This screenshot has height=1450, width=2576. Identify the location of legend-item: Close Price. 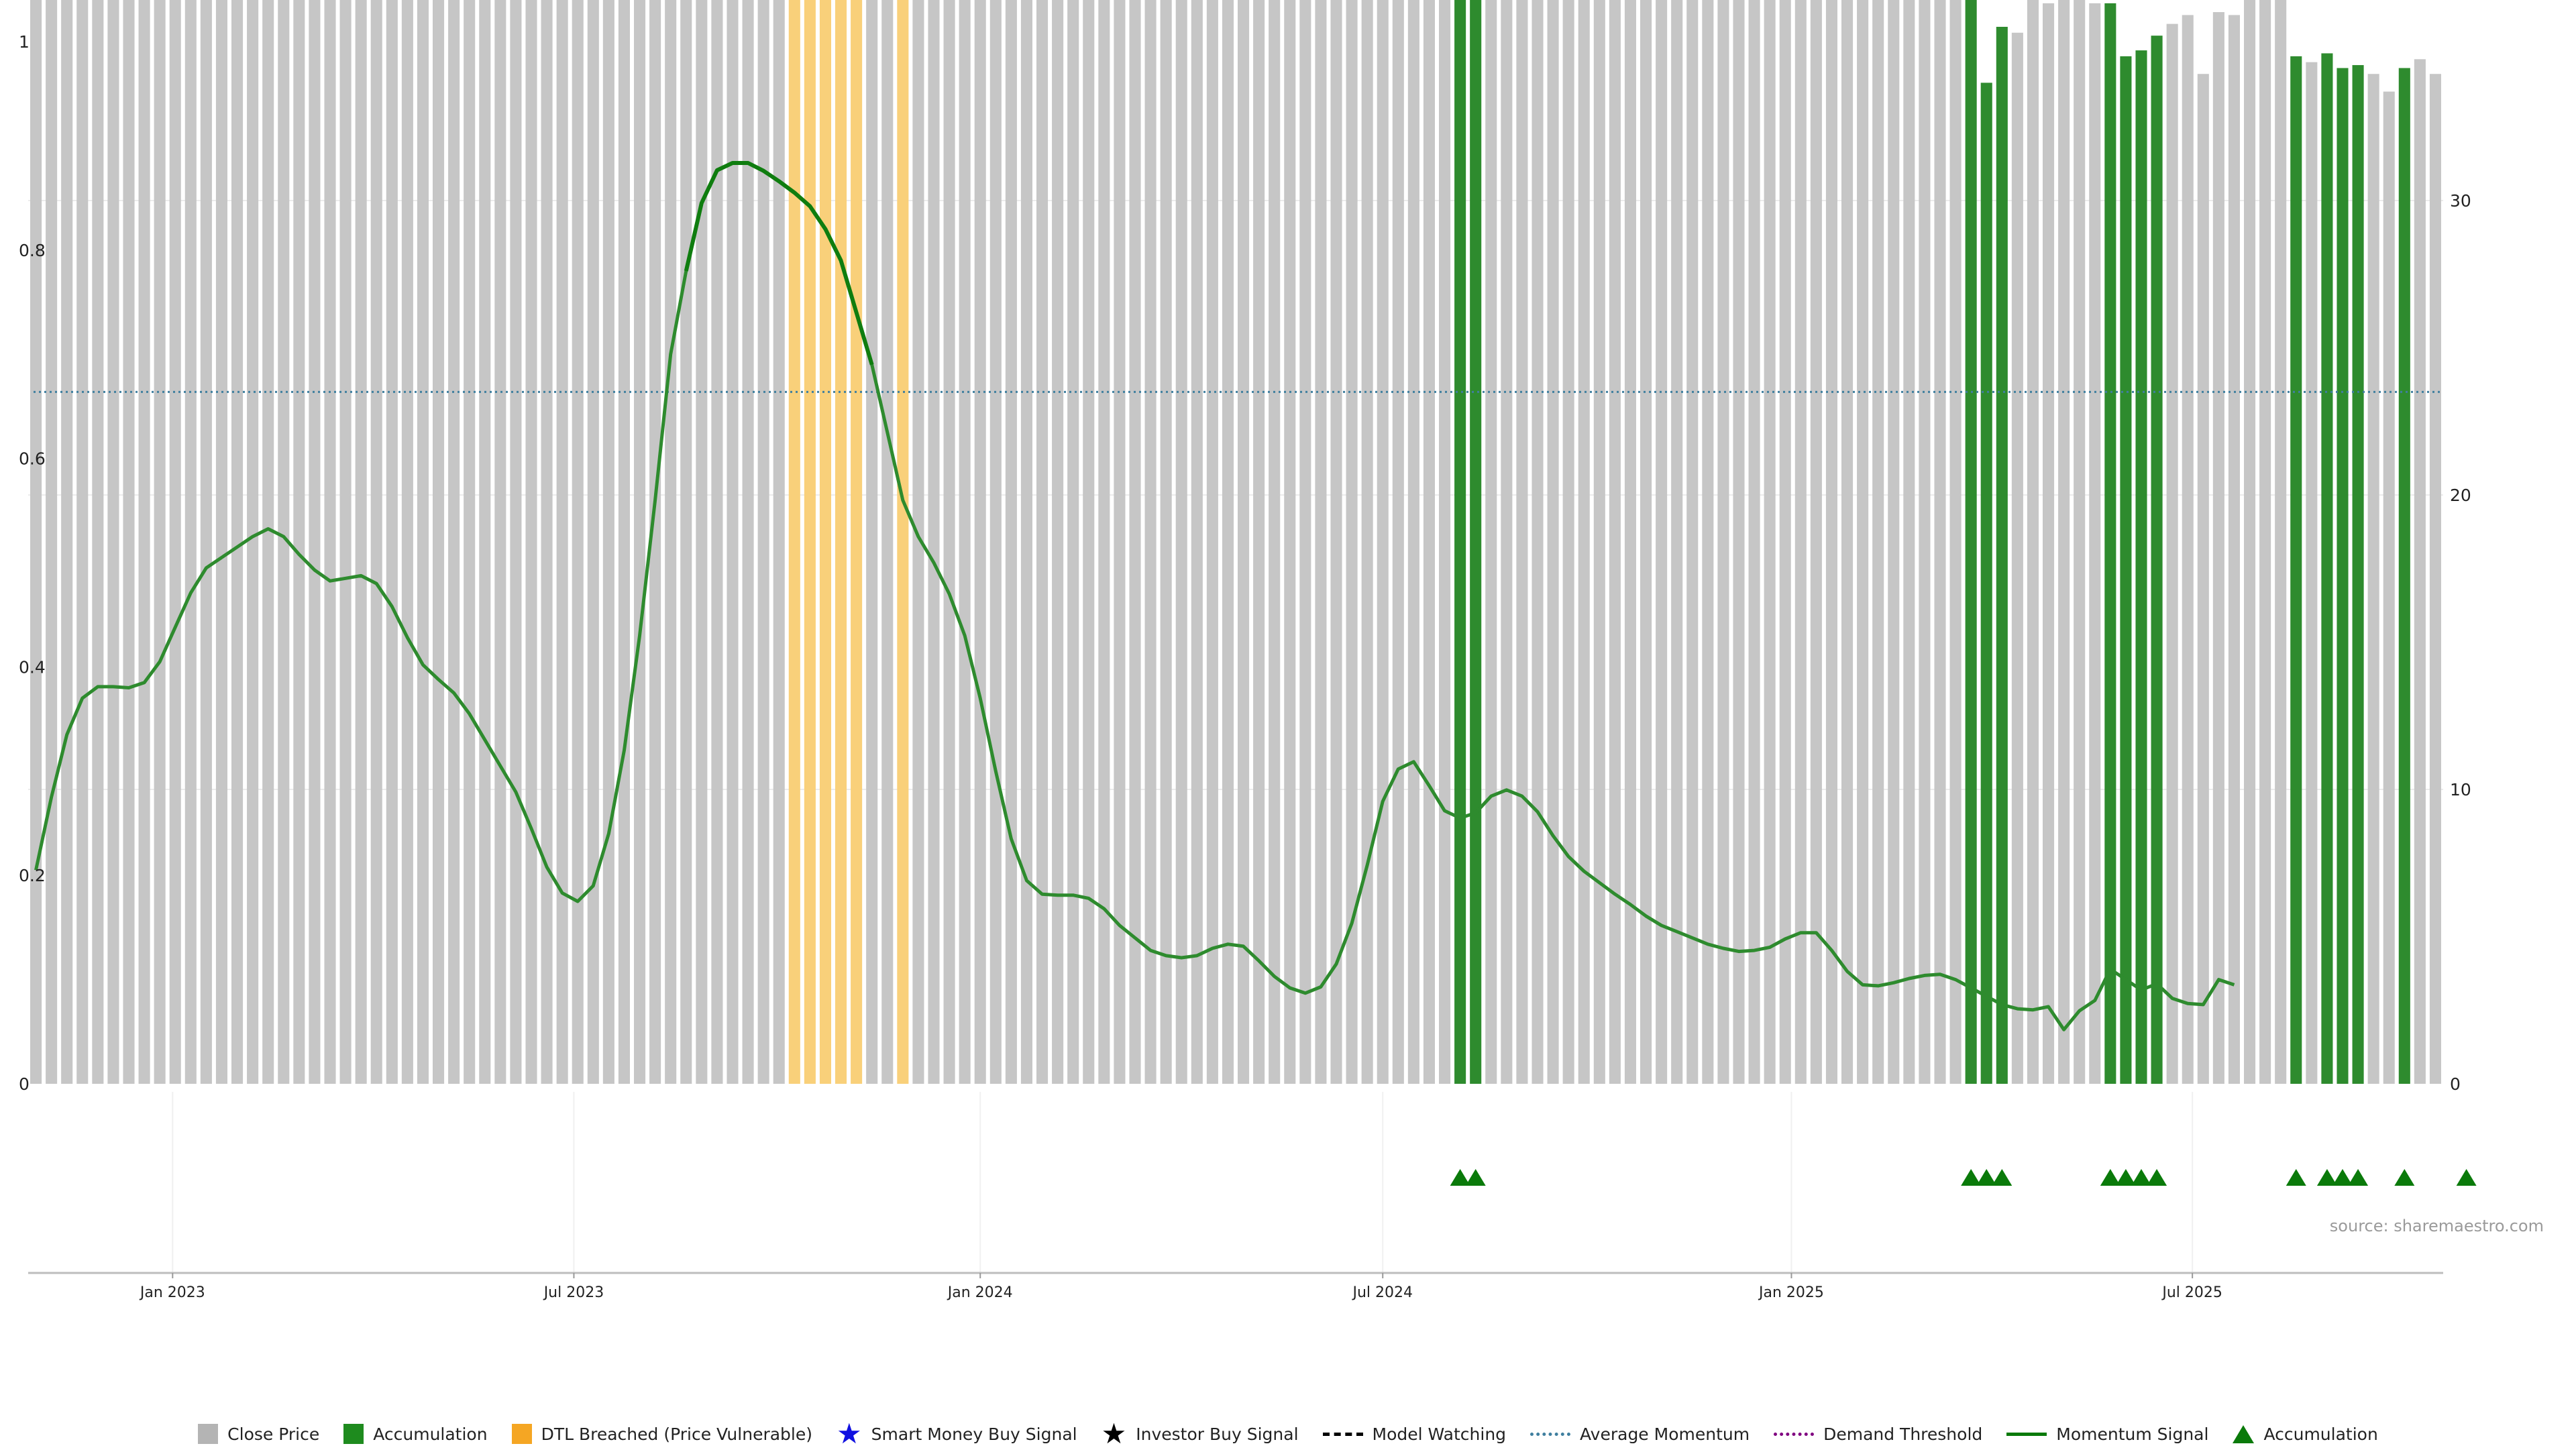
(258, 1434).